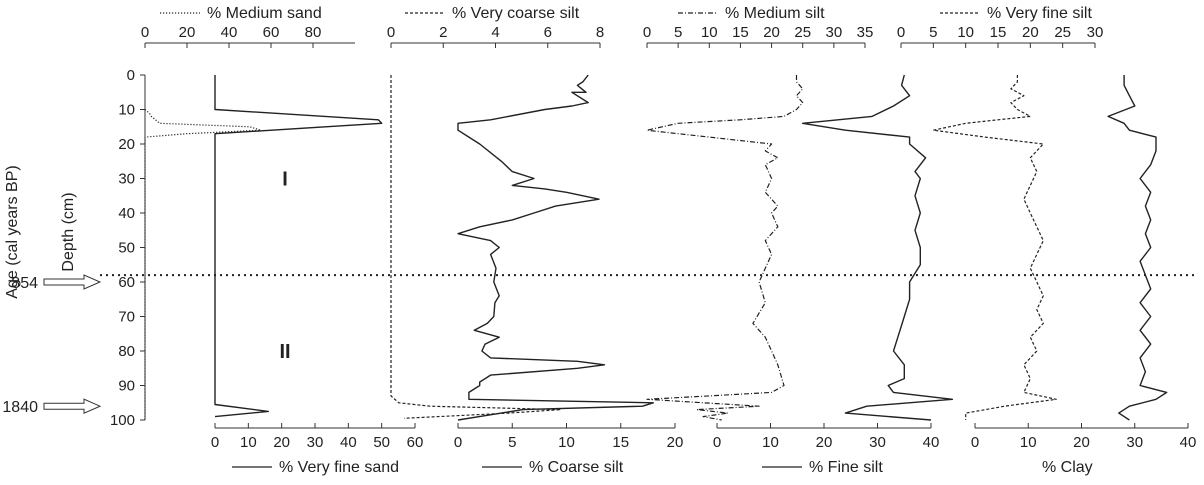  Describe the element at coordinates (126, 351) in the screenshot. I see `depth-tick-label: 80` at that location.